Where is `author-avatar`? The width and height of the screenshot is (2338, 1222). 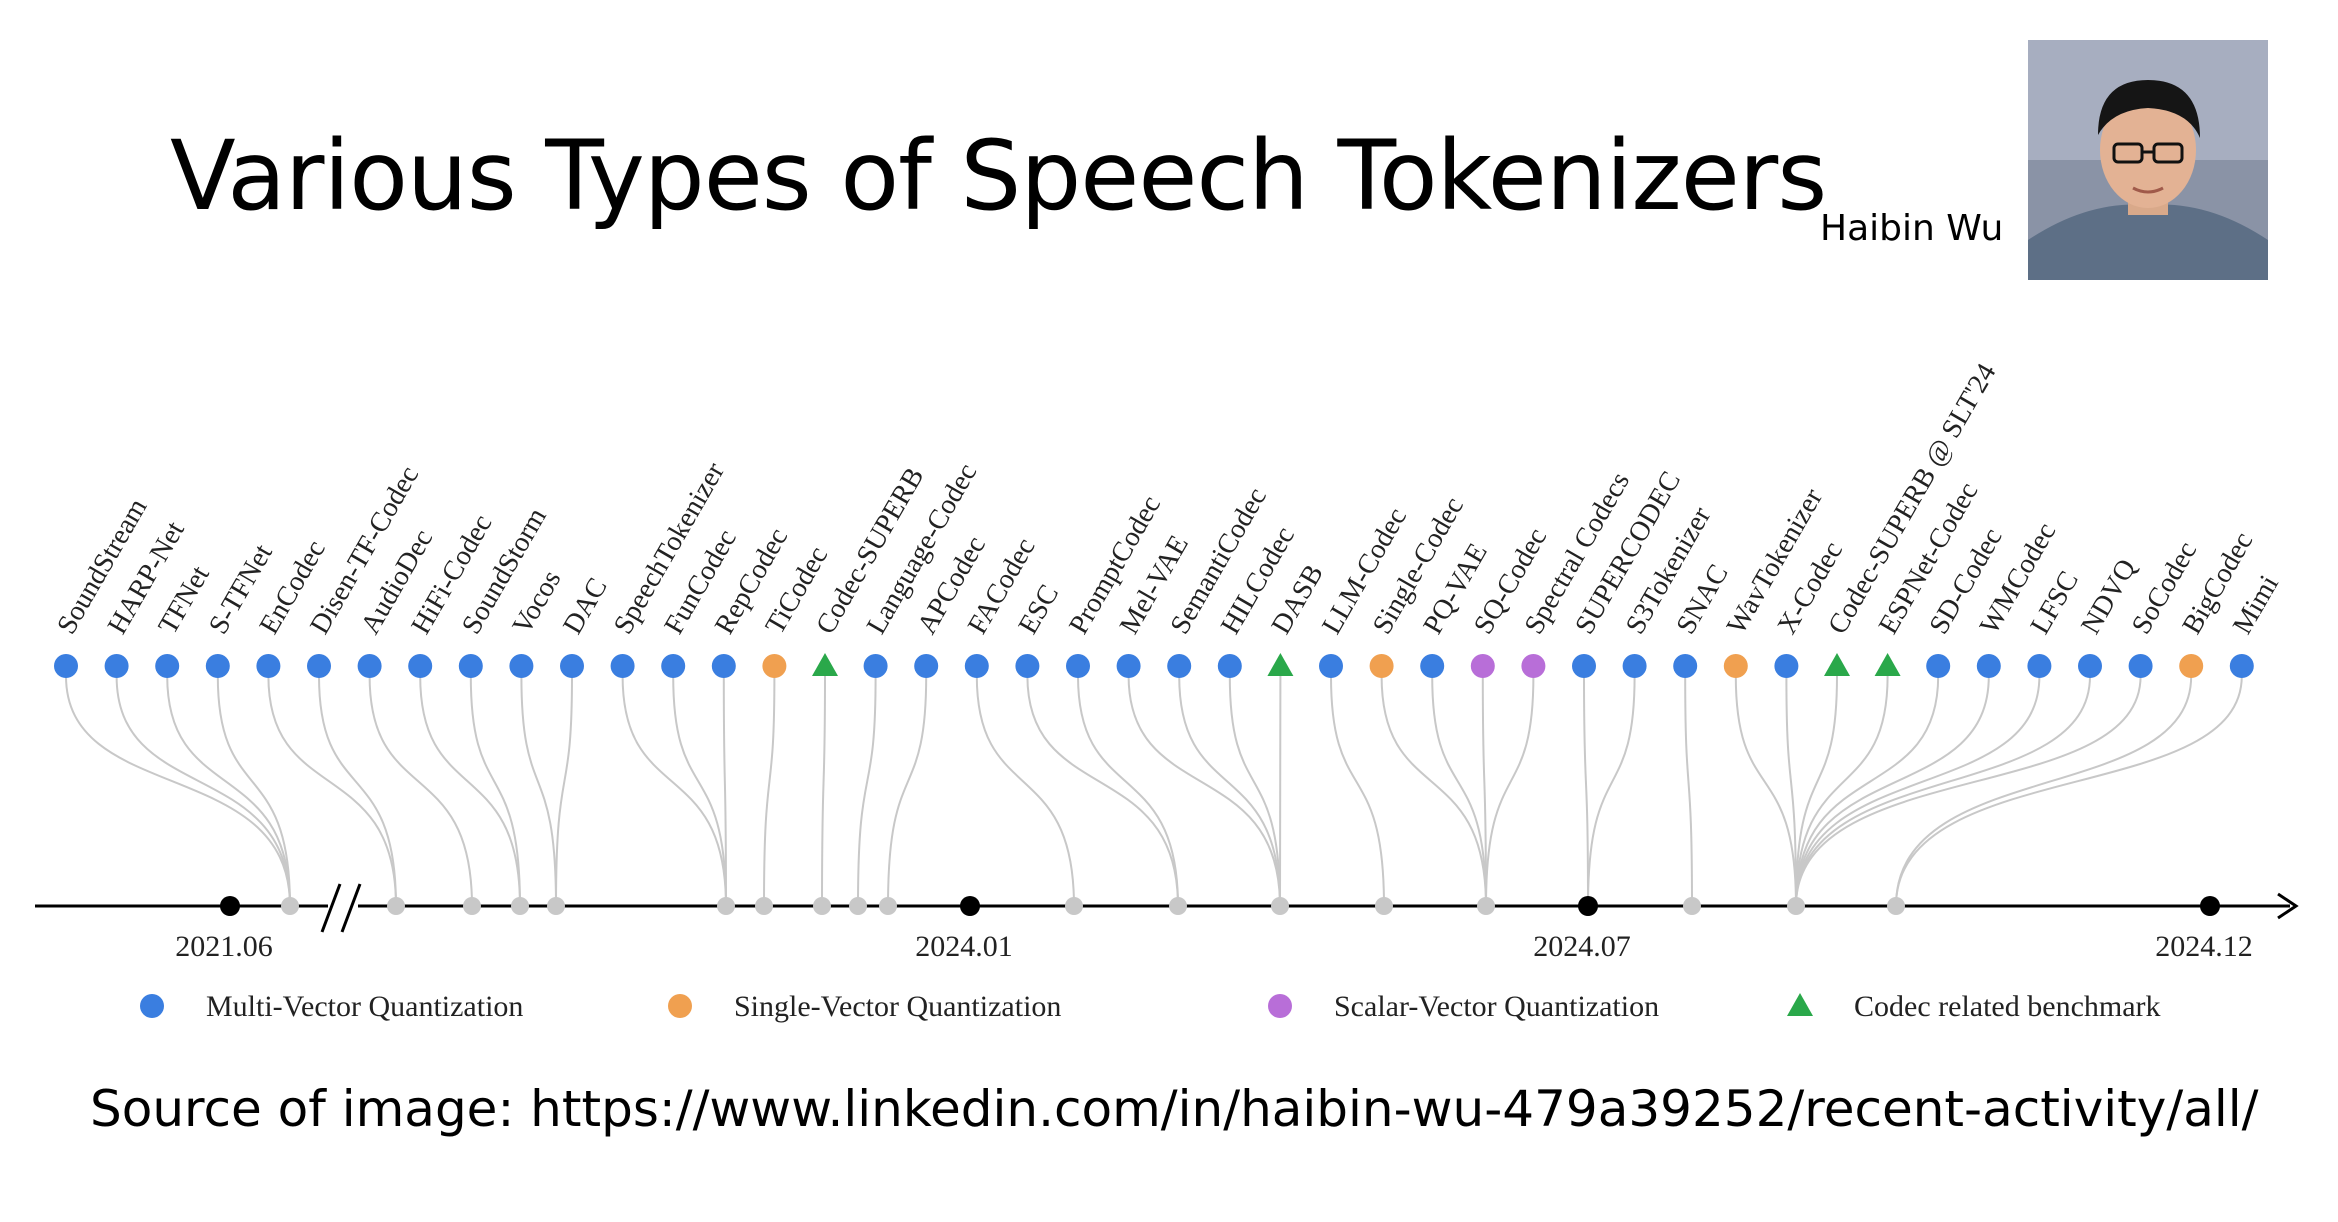
author-avatar is located at coordinates (2148, 160).